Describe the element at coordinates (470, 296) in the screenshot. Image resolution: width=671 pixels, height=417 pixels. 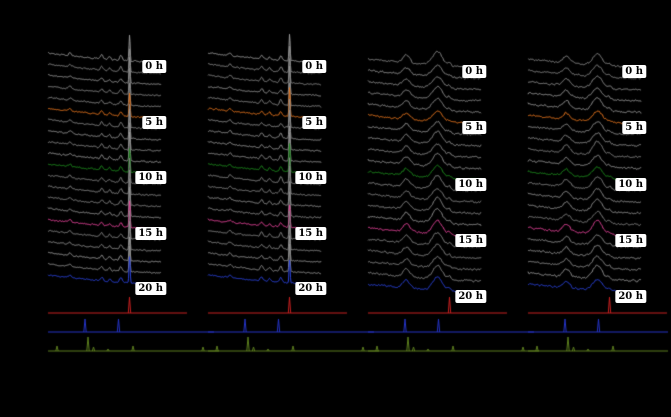
I see `time-label-20h-panel-3: 20 h` at that location.